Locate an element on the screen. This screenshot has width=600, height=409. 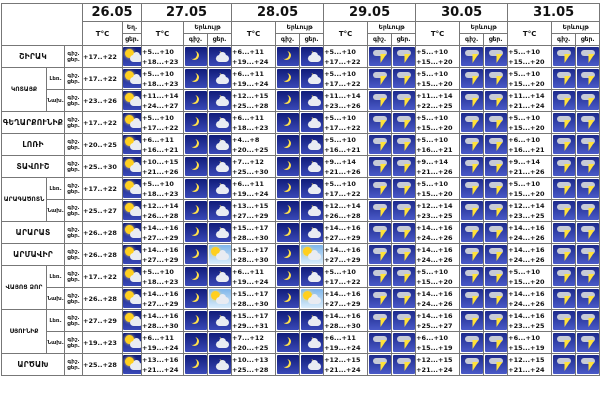
day-temperature: +15...+19 is located at coordinates (526, 347).